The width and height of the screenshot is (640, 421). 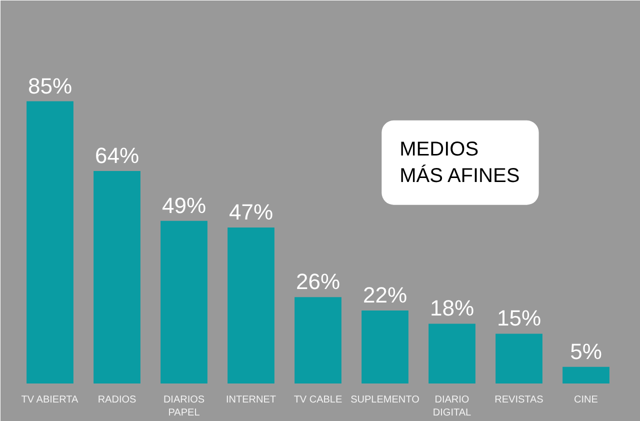 What do you see at coordinates (586, 400) in the screenshot?
I see `x-tick-label: CINE` at bounding box center [586, 400].